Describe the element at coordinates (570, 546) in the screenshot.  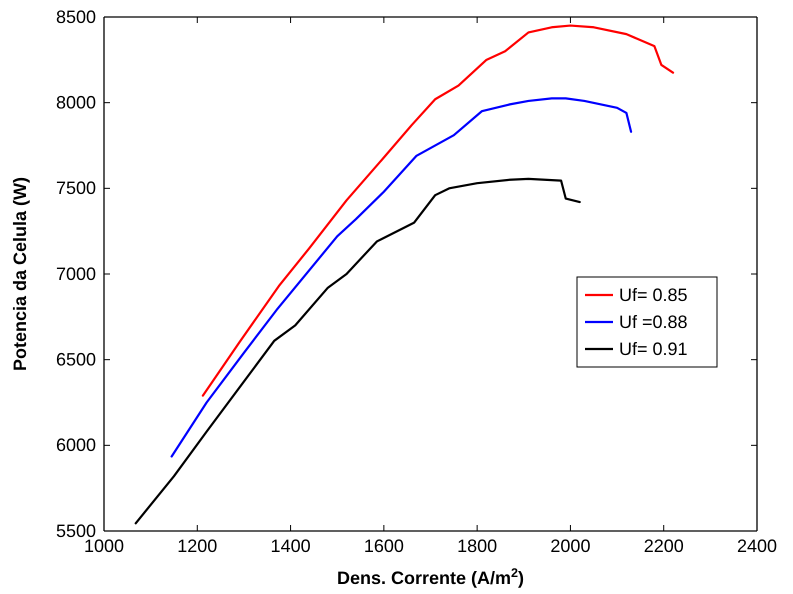
I see `x-tick-label: 2000` at that location.